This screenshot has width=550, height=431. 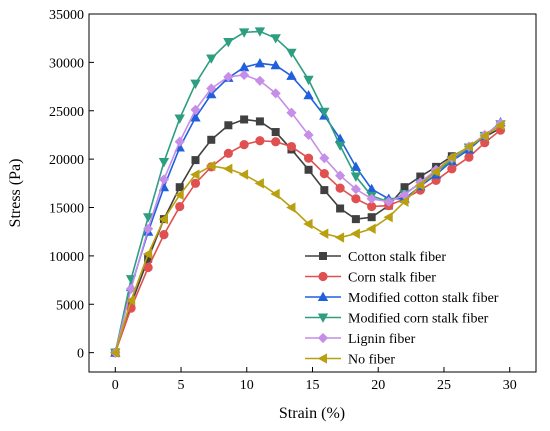 What do you see at coordinates (378, 385) in the screenshot?
I see `x-tick-label: 20` at bounding box center [378, 385].